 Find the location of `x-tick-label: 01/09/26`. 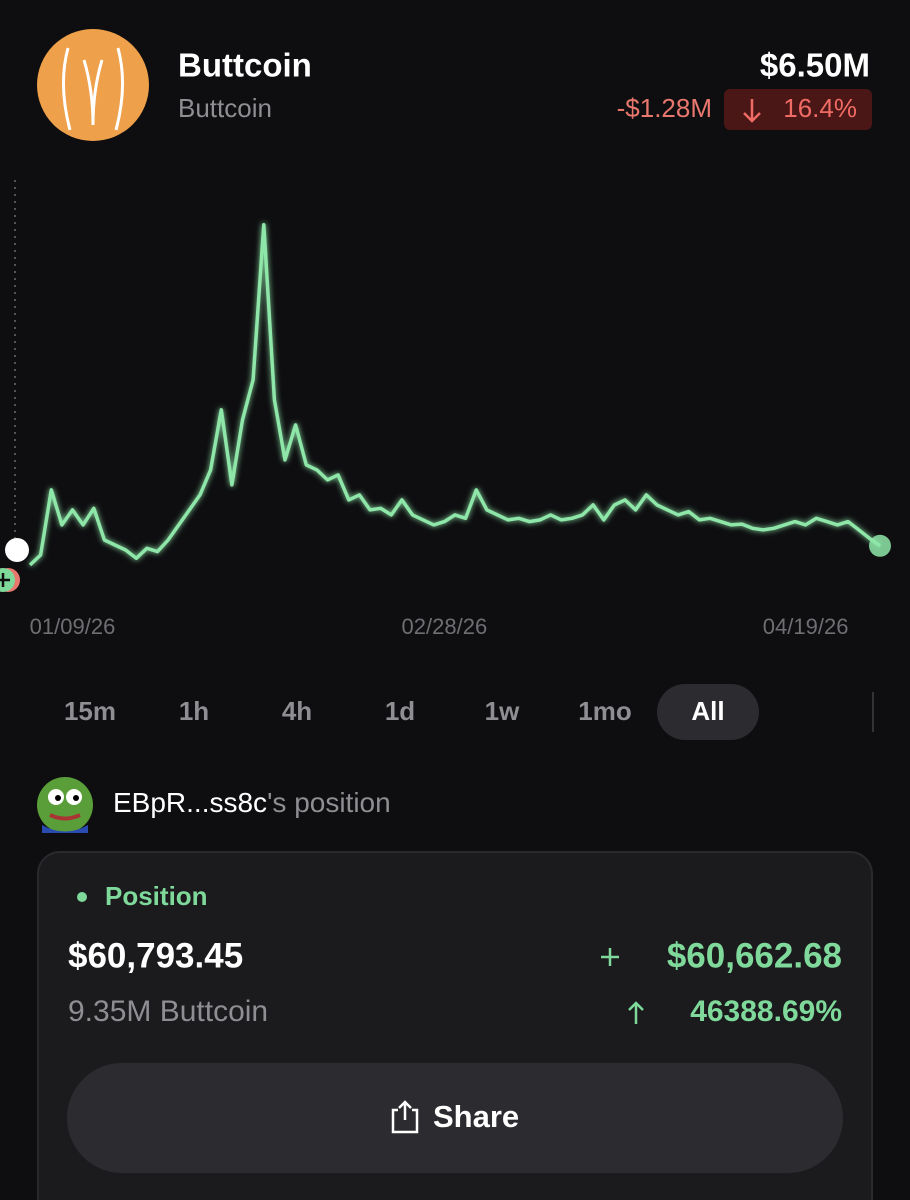

x-tick-label: 01/09/26 is located at coordinates (73, 626).